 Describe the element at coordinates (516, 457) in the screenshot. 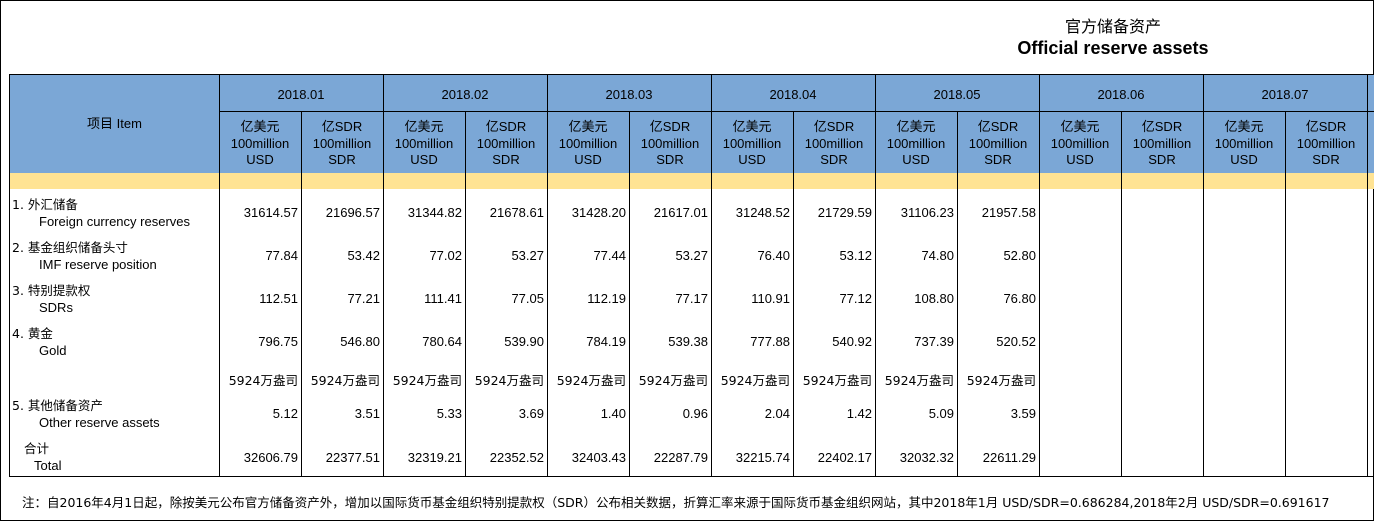

I see `value-cell: 22352.52` at that location.